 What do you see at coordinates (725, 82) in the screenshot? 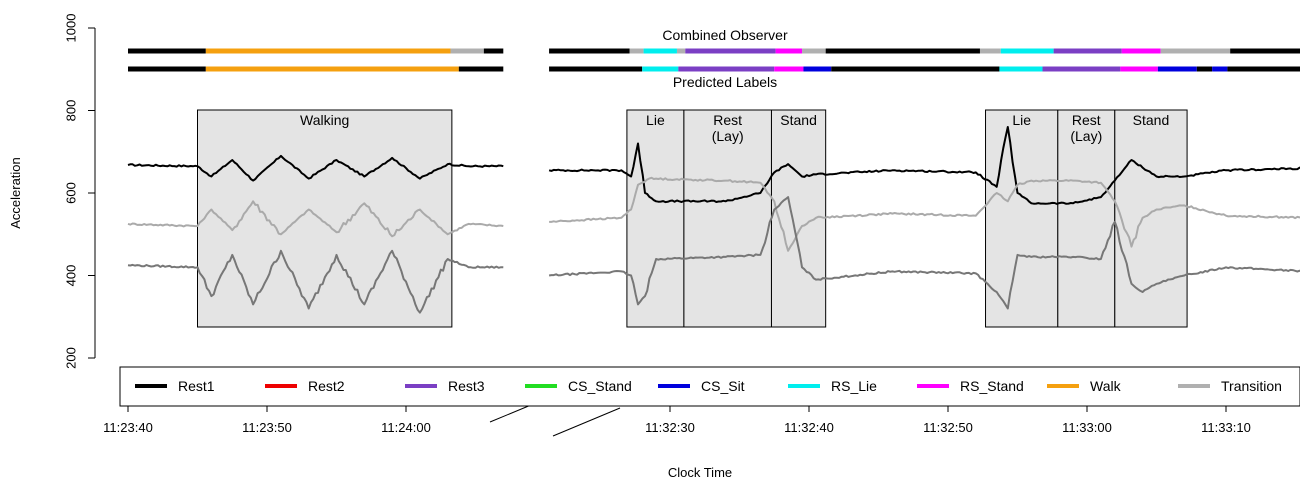
I see `predicted-labels-label: Predicted Labels` at bounding box center [725, 82].